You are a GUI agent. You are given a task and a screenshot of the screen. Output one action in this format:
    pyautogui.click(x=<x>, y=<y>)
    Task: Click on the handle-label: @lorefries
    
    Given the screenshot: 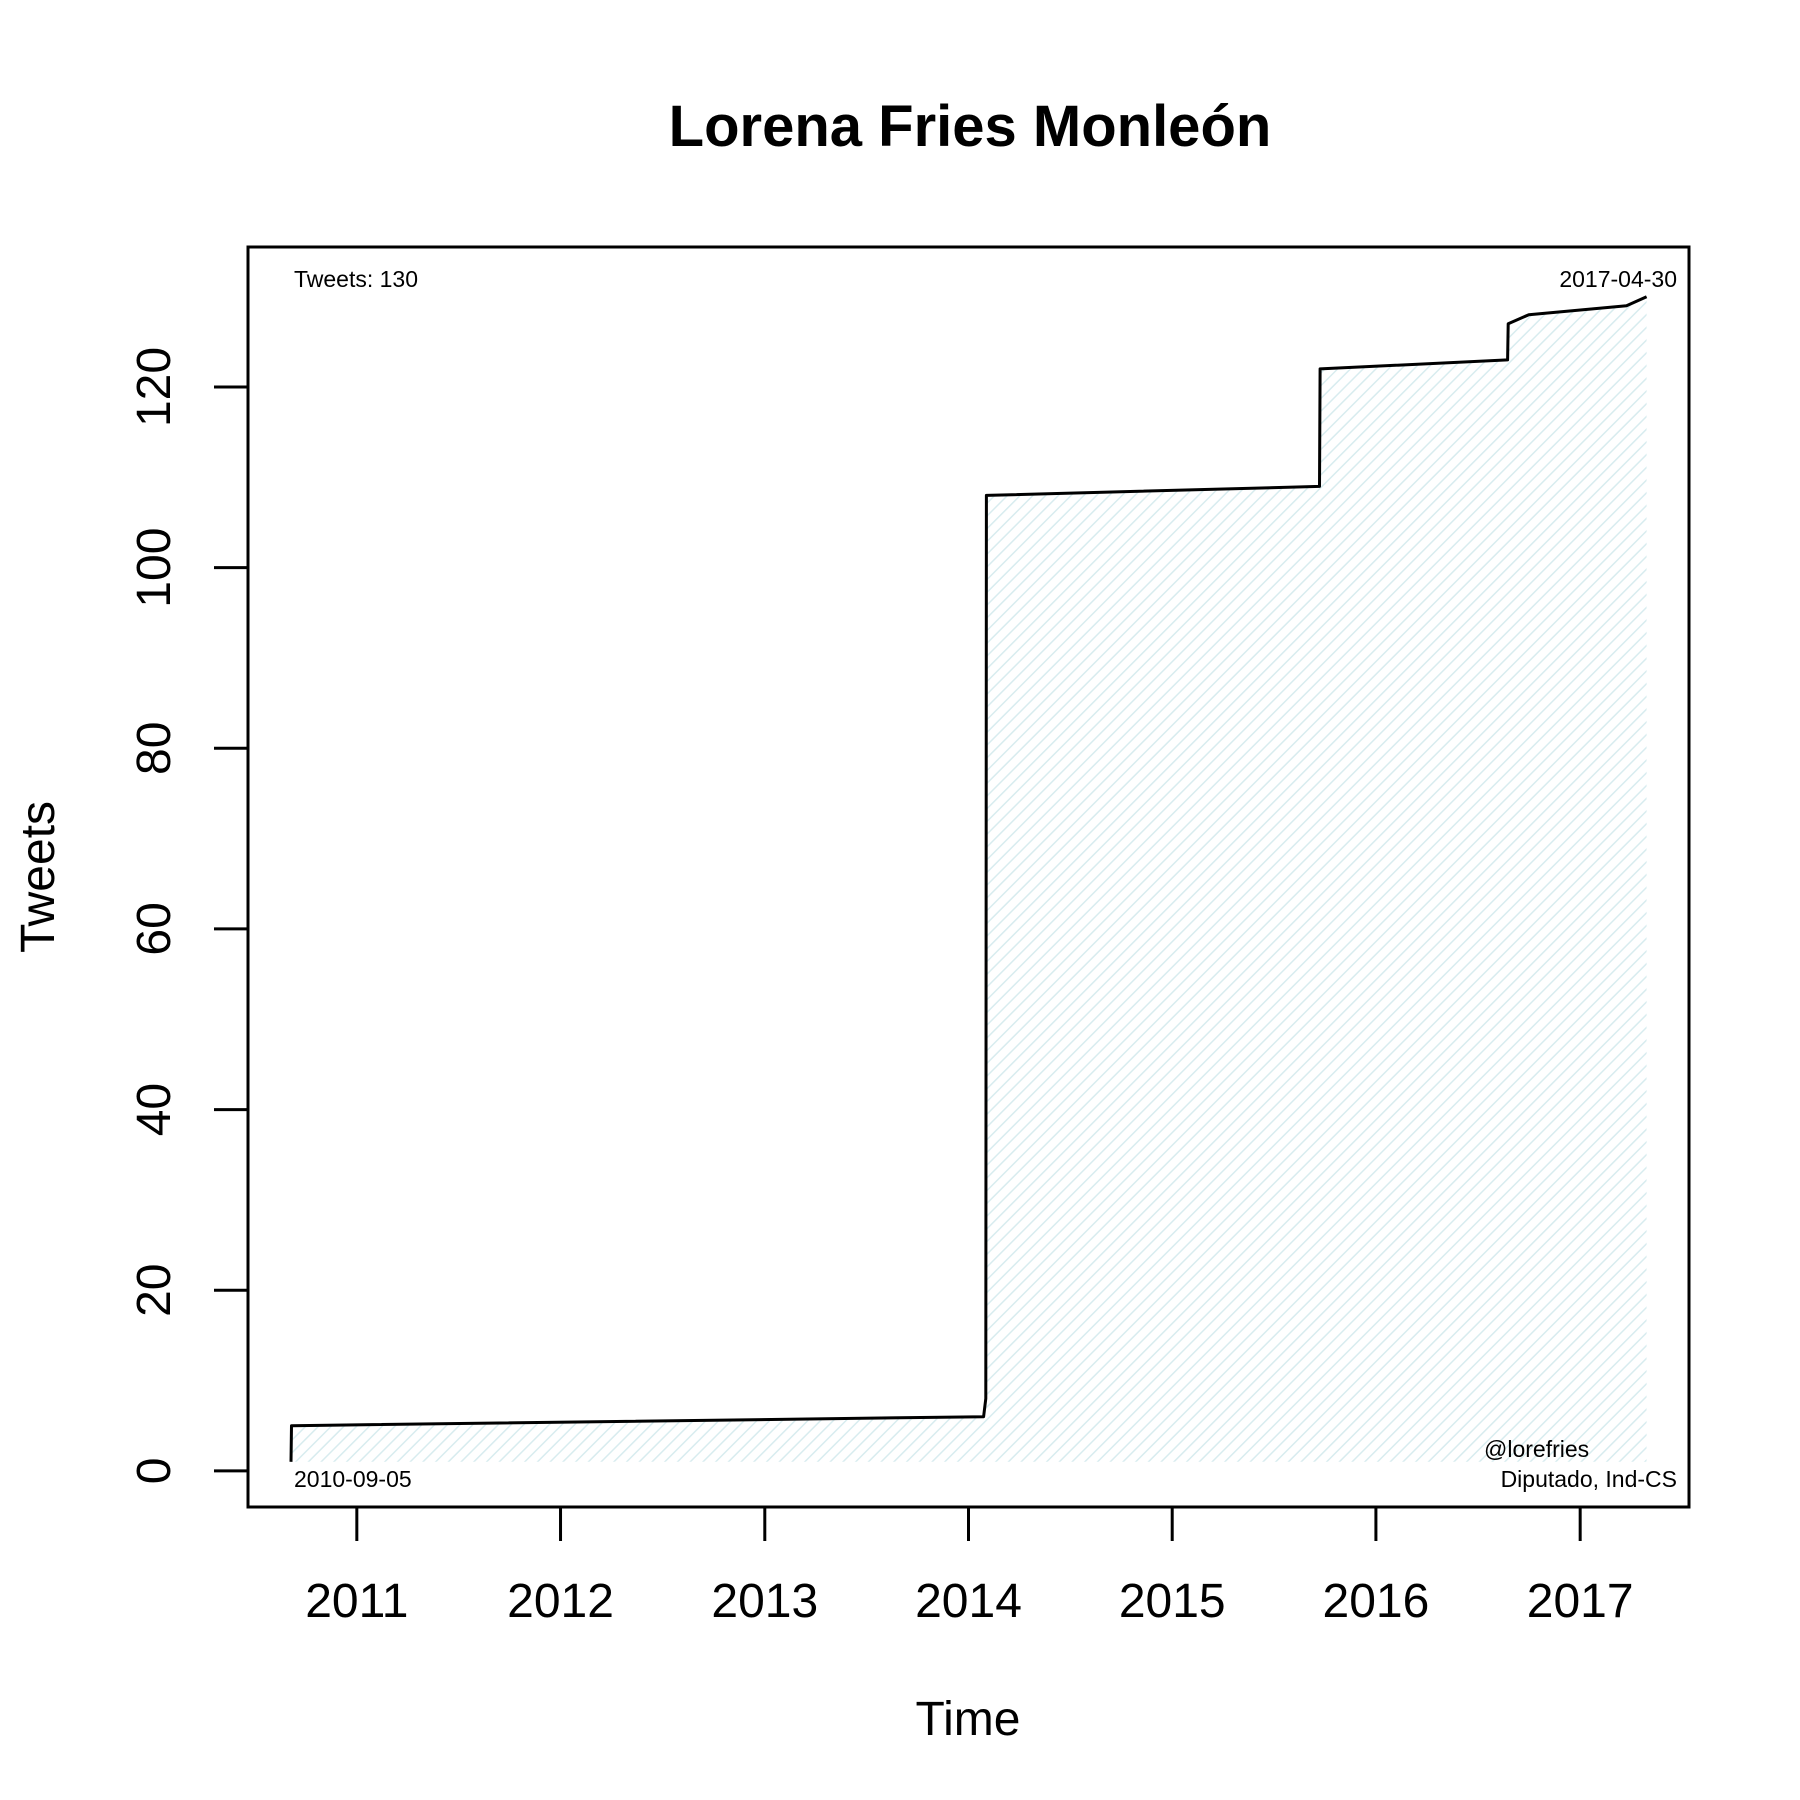 What is the action you would take?
    pyautogui.click(x=1536, y=1449)
    